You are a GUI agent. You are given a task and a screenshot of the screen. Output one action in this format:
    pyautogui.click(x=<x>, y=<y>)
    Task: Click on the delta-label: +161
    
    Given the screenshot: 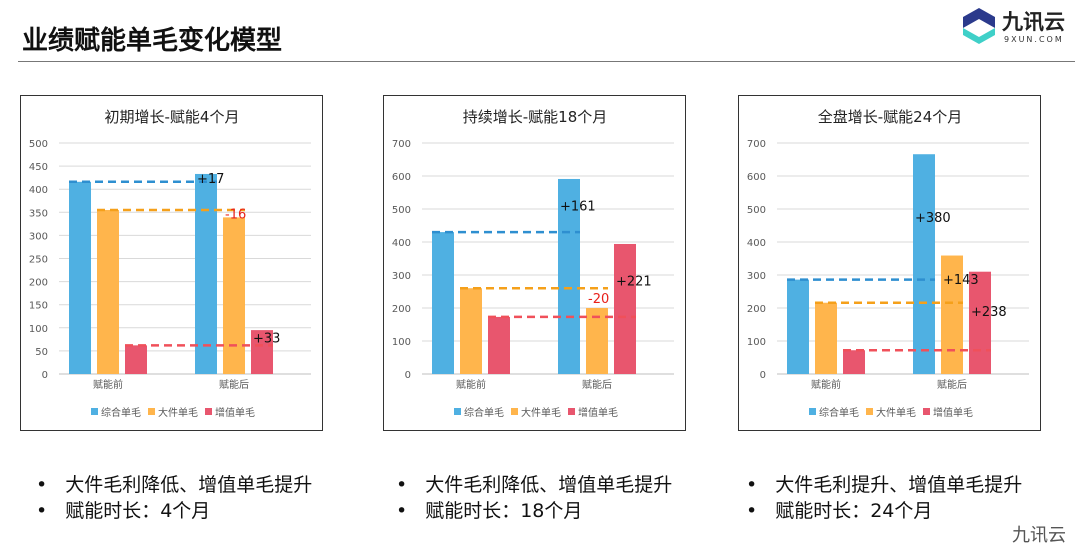 What is the action you would take?
    pyautogui.click(x=578, y=207)
    